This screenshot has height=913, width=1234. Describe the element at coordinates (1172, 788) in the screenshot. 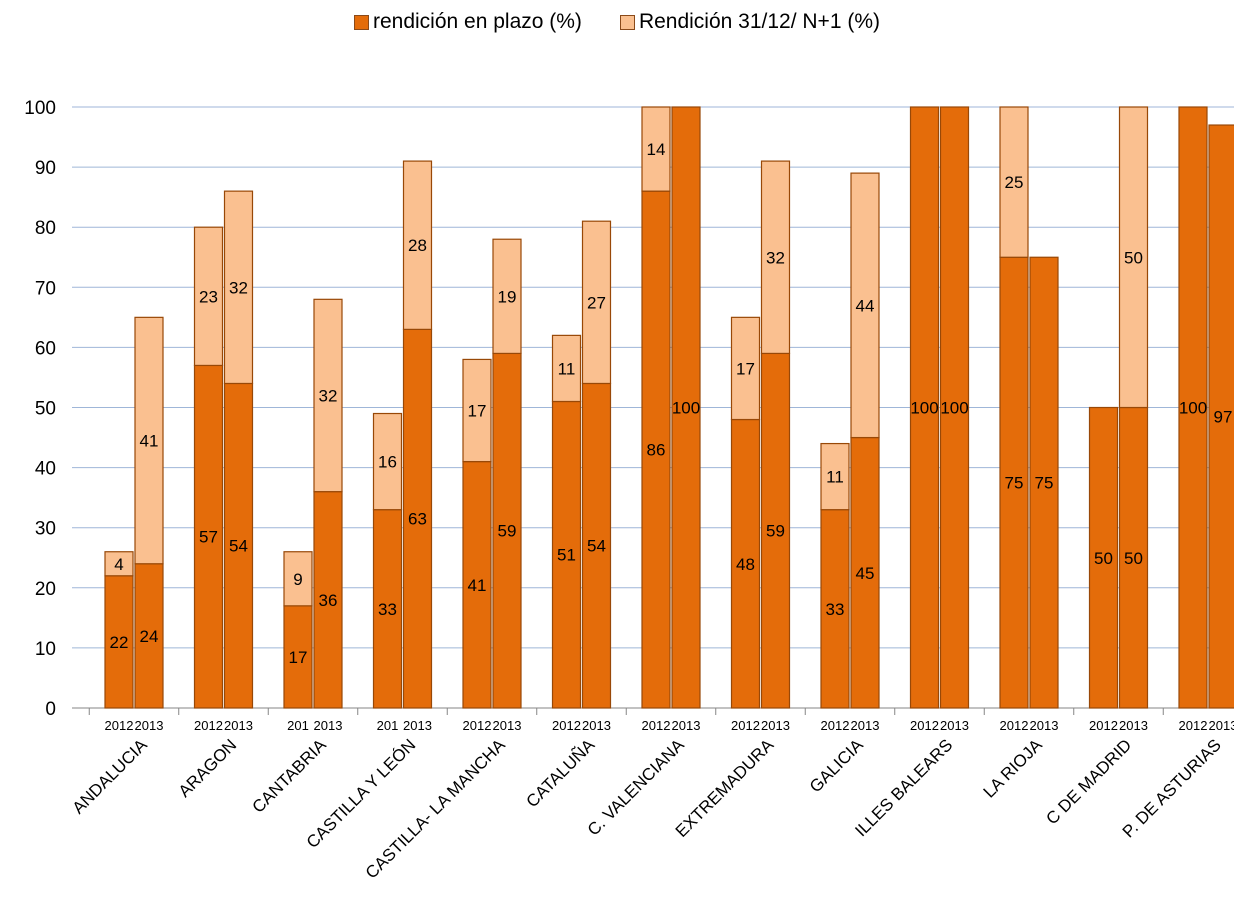

I see `x-category-label: P. DE ASTURIAS` at that location.